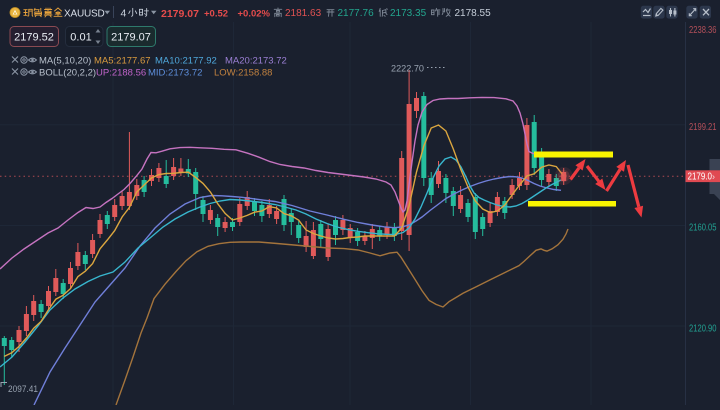 The image size is (720, 410). Describe the element at coordinates (124, 14) in the screenshot. I see `svg-text: 4` at that location.